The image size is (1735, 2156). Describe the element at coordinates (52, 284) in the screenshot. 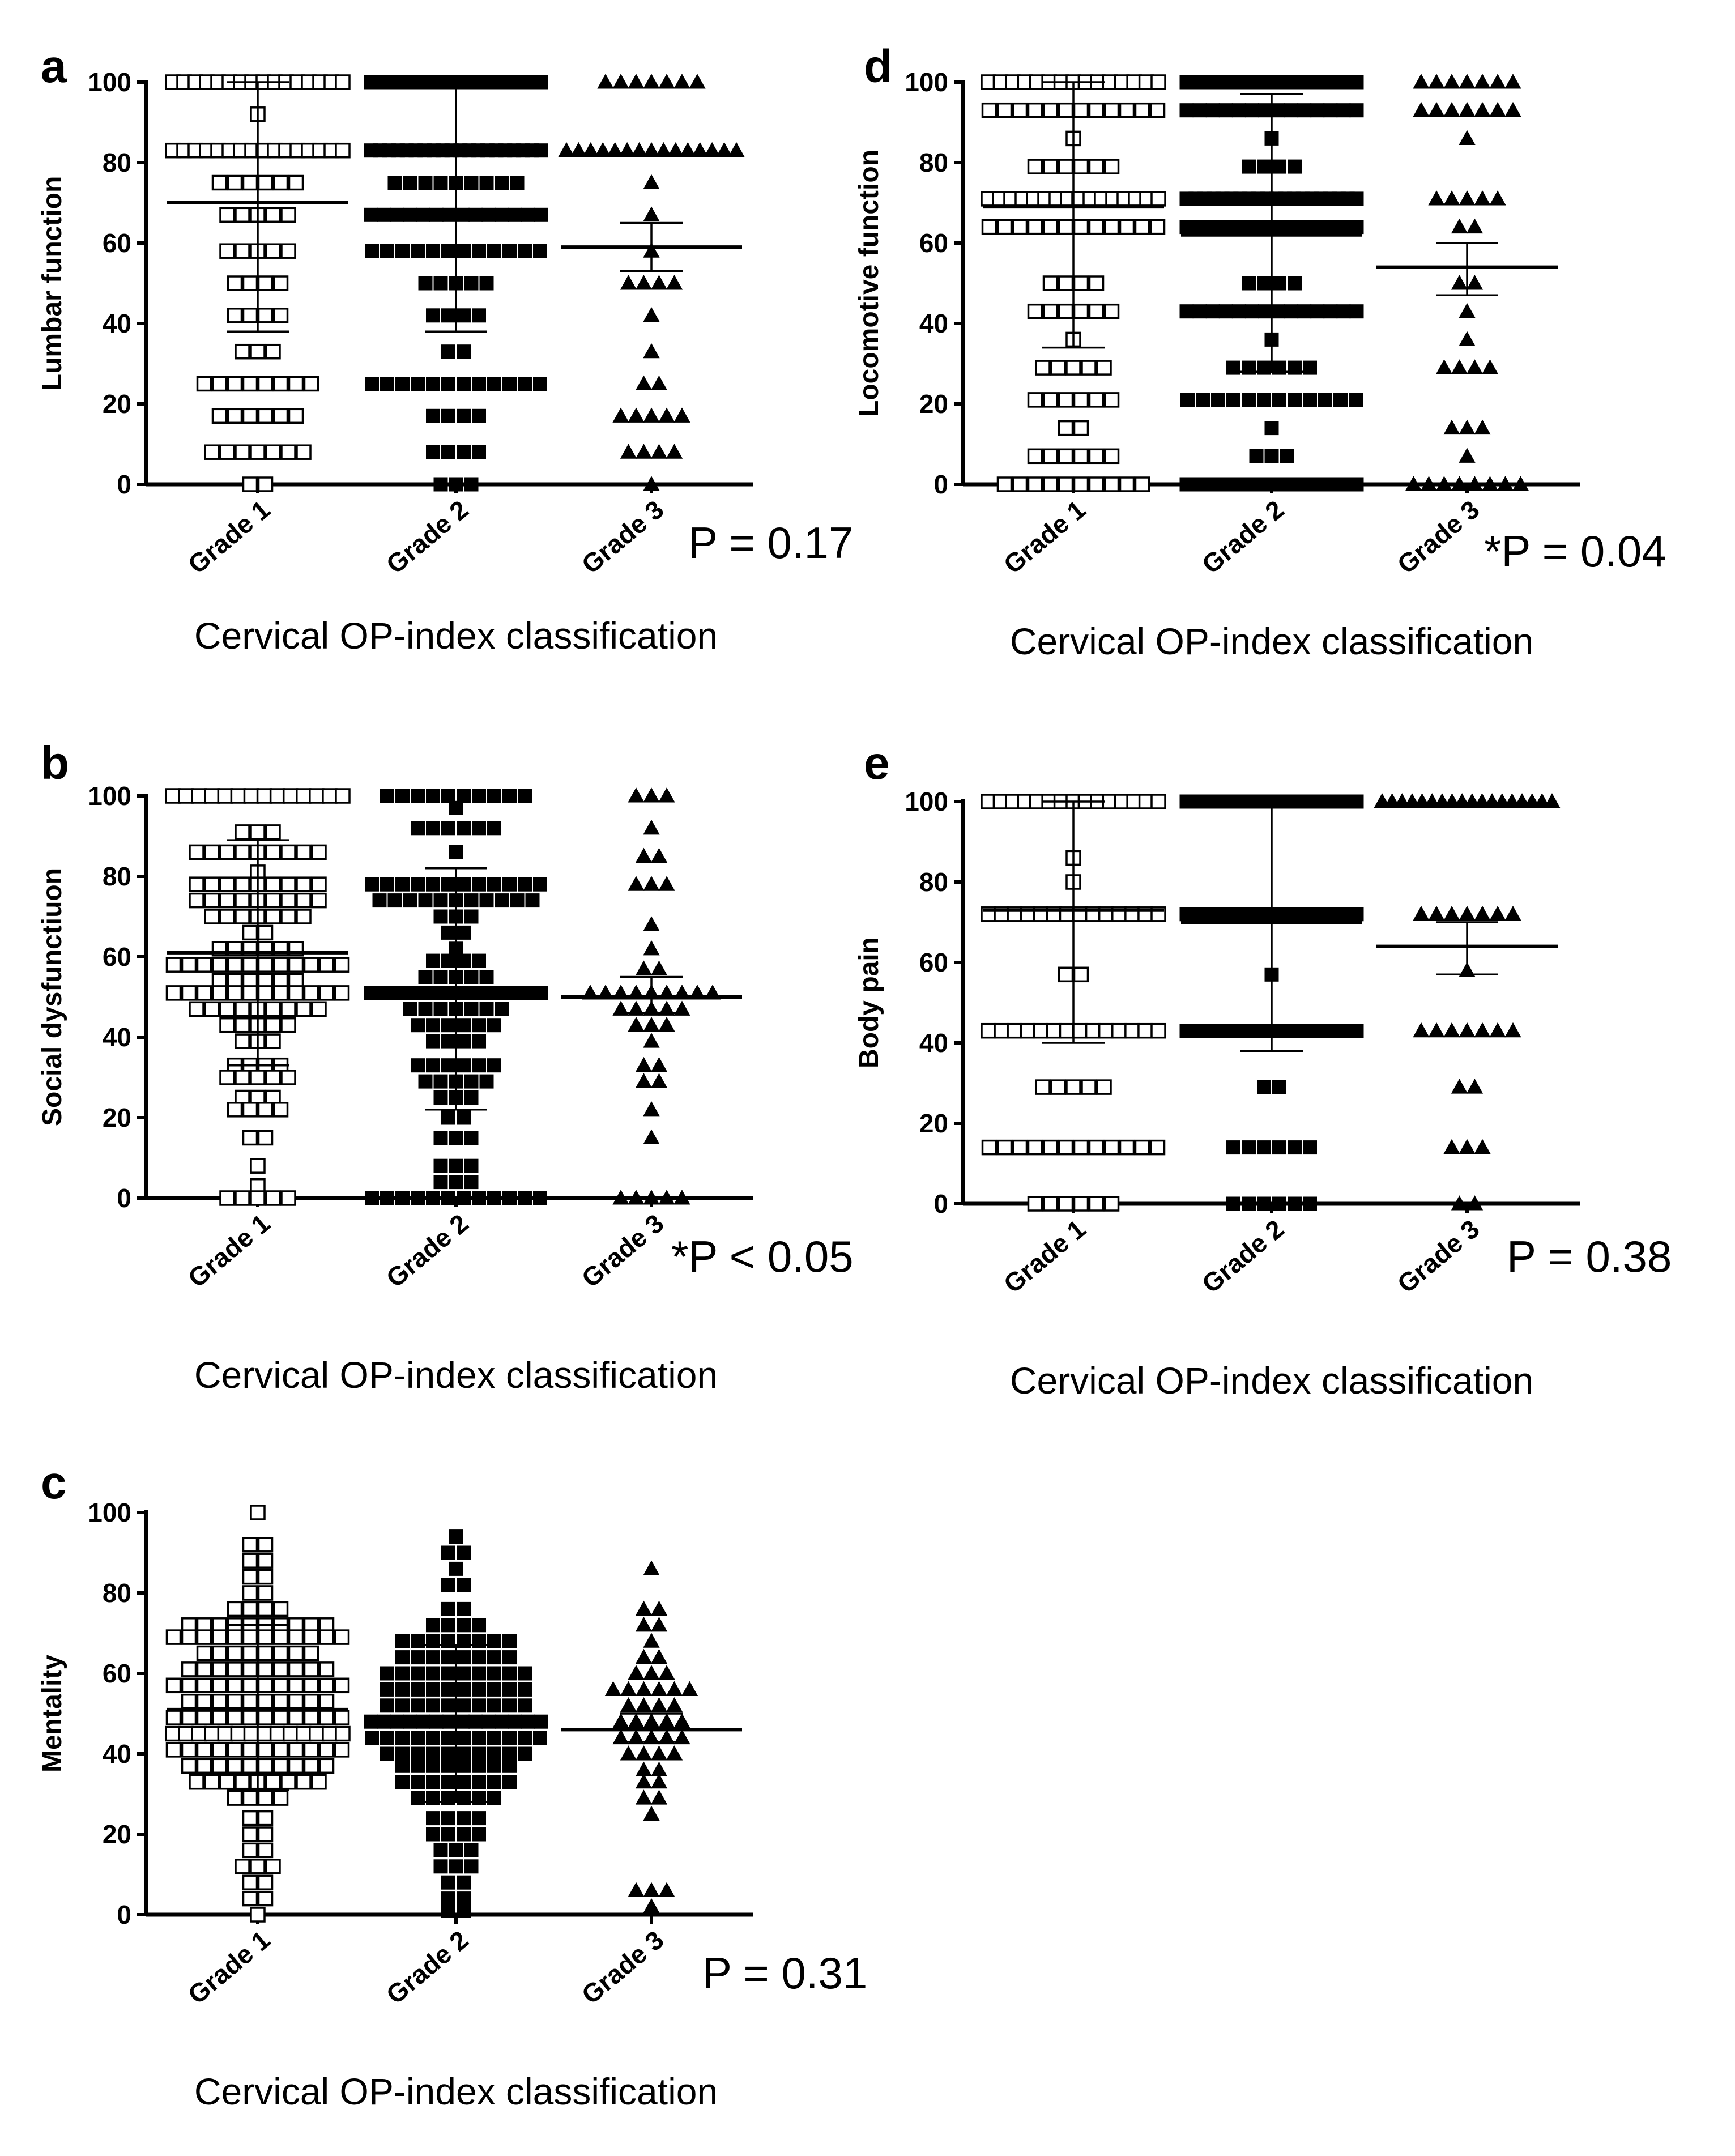

I see `y-axis-label: Lumbar function` at that location.